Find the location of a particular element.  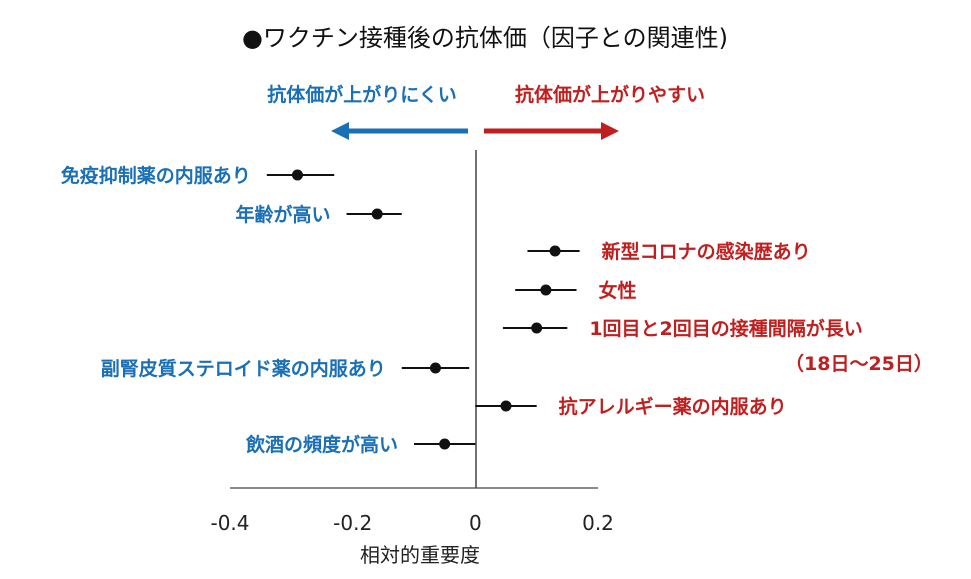

x-tick-label: -0.2 is located at coordinates (352, 523).